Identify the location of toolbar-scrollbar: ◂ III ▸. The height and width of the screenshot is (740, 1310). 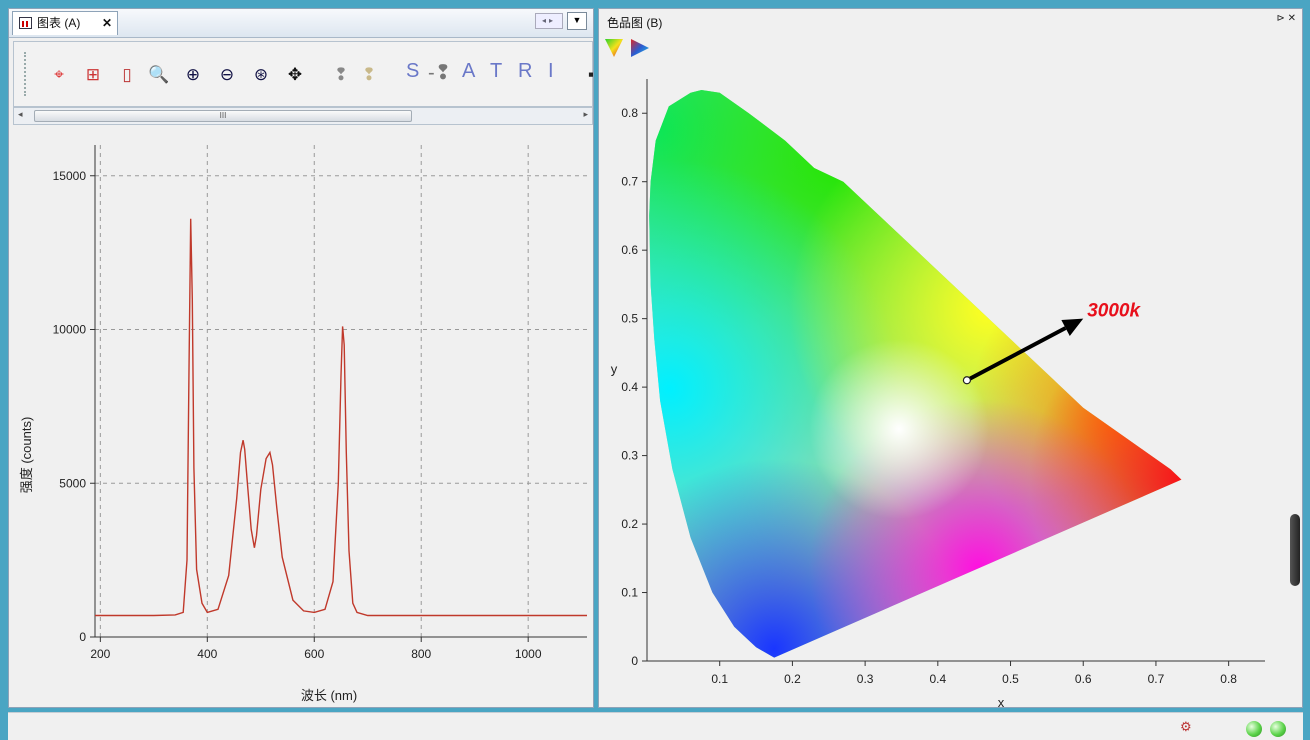
(303, 116).